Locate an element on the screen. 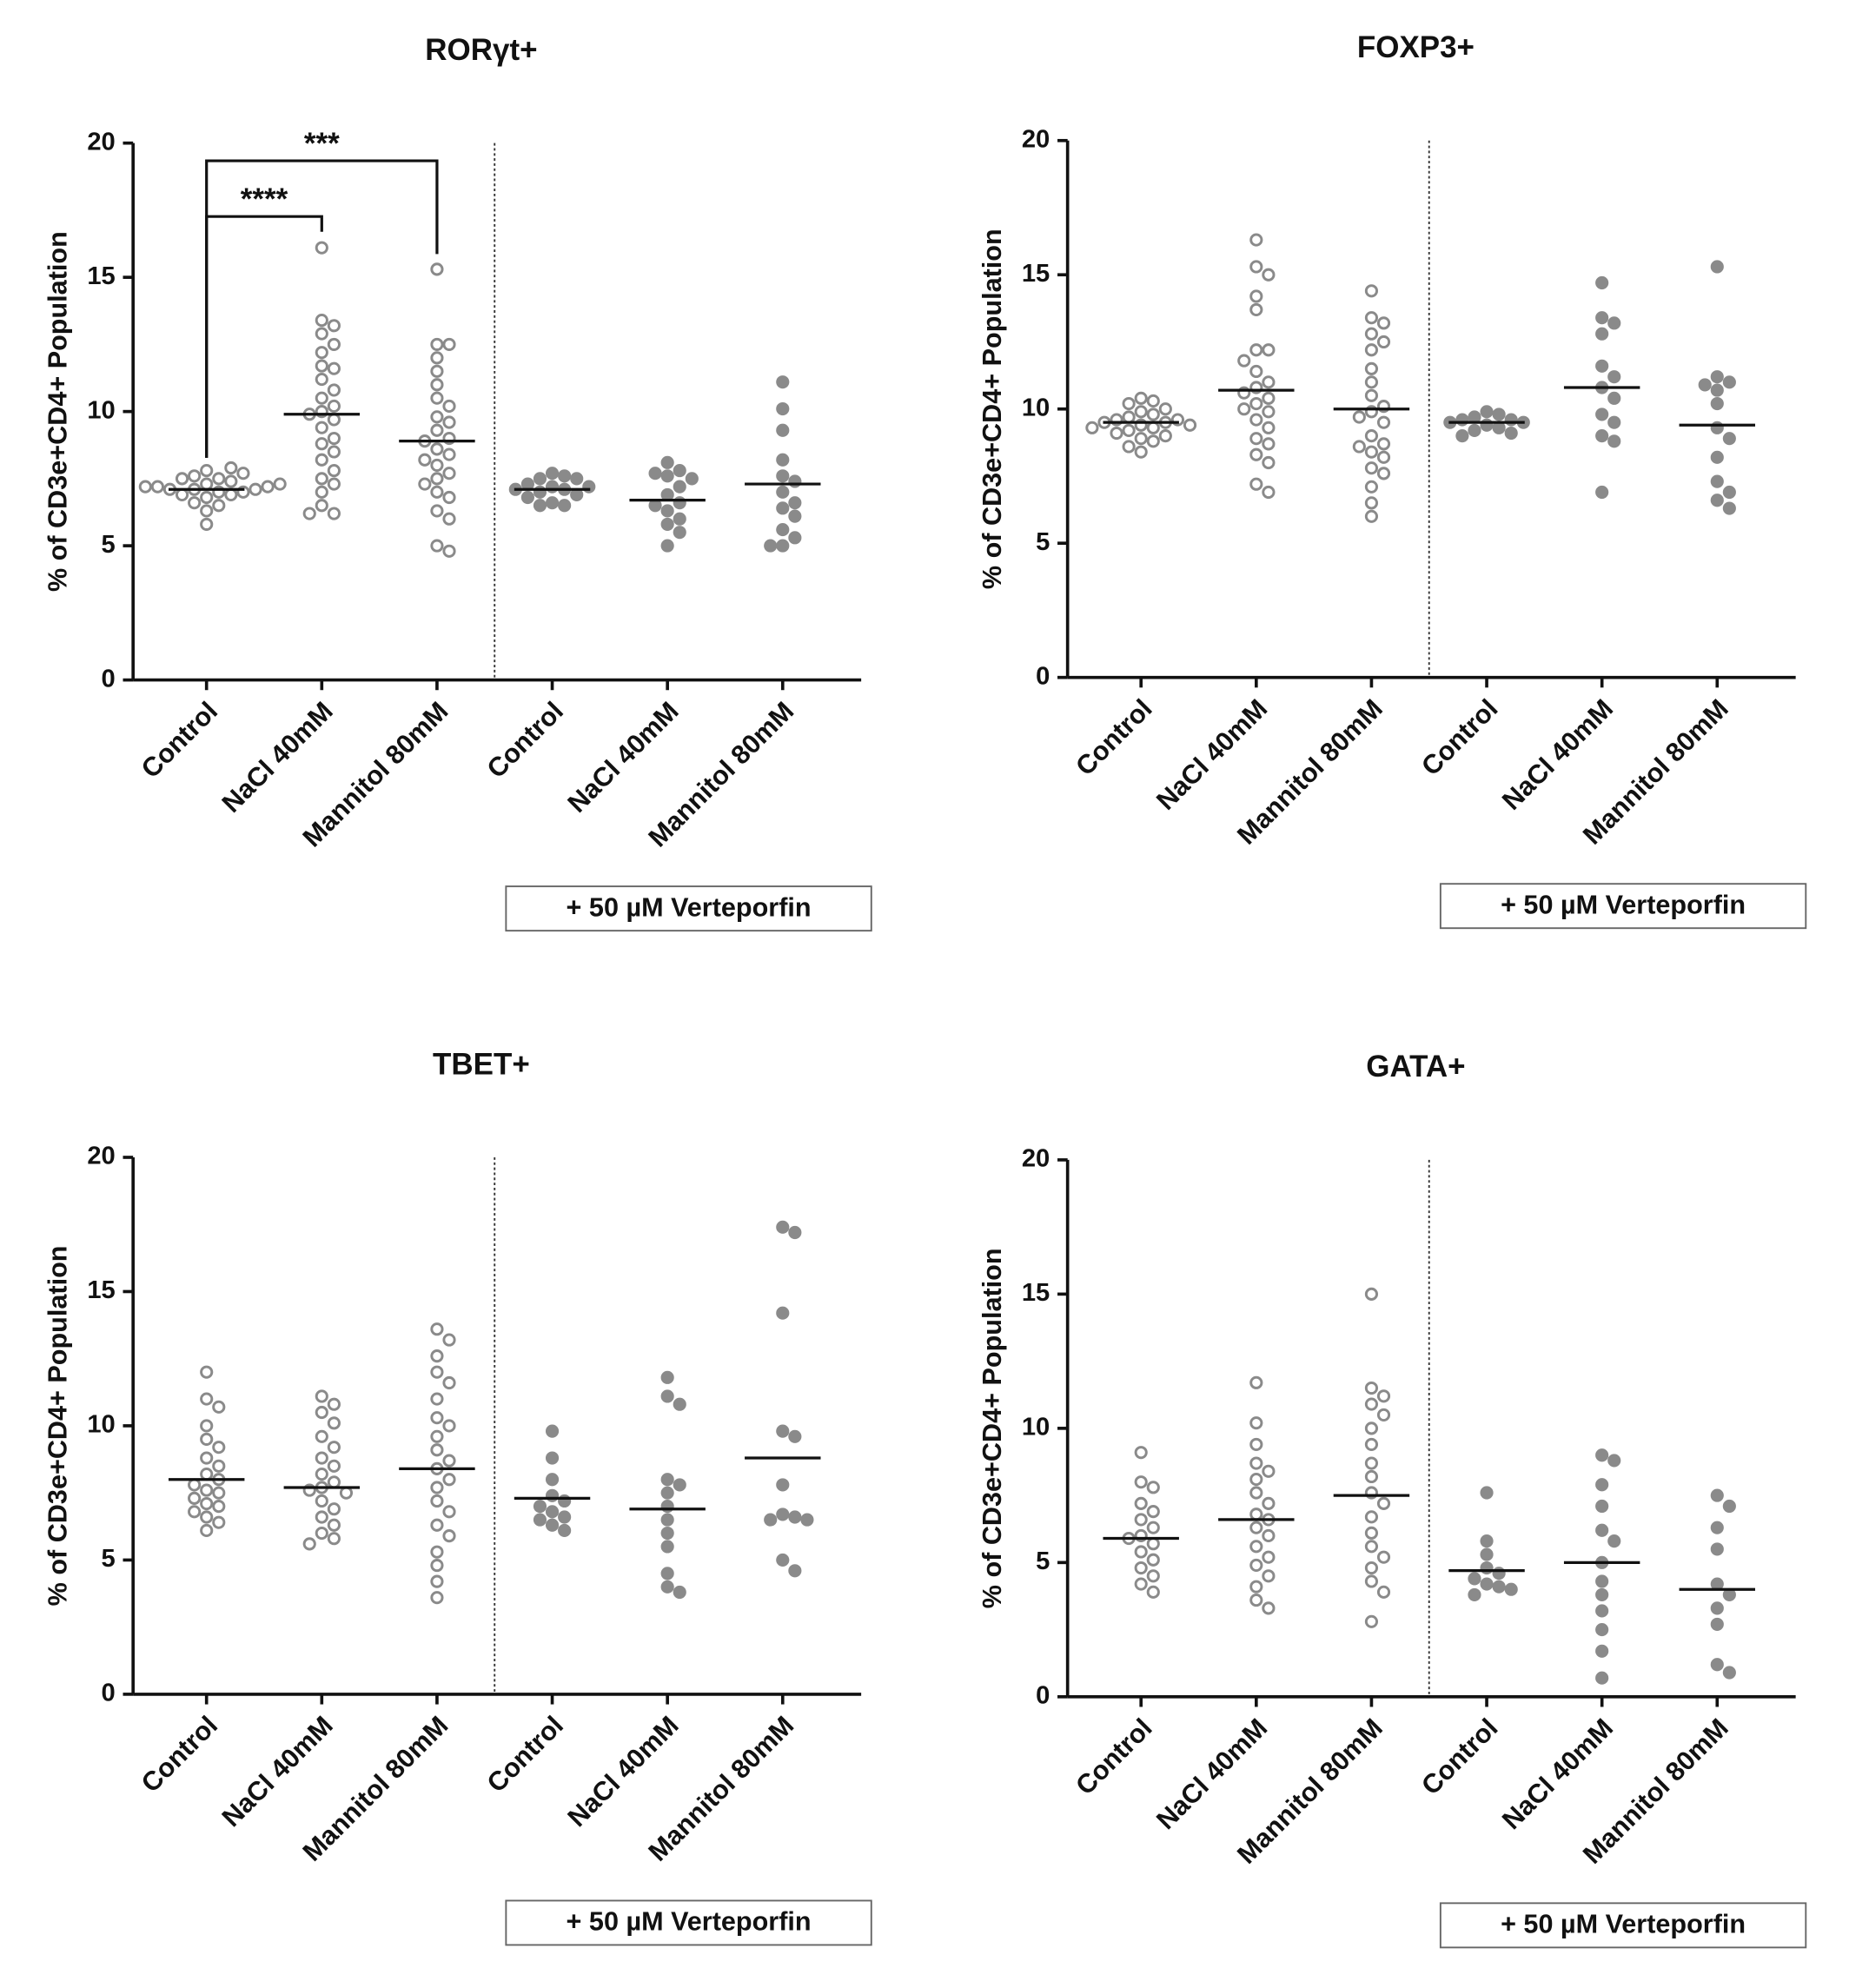 Image resolution: width=1849 pixels, height=1988 pixels. y-axis-label: % of CD3e+CD4+ Population is located at coordinates (993, 1428).